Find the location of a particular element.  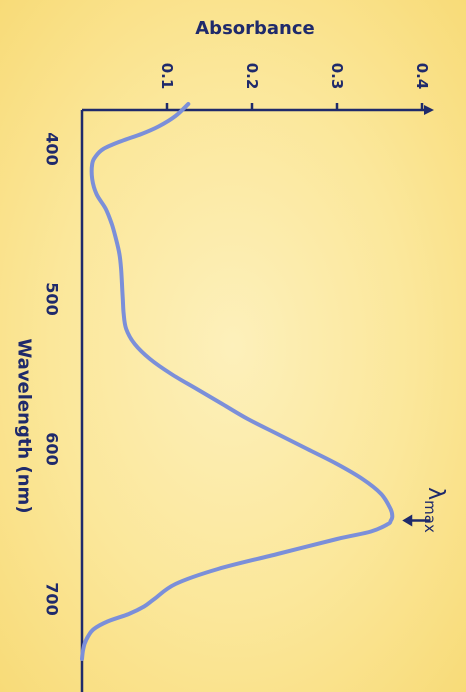

annotation-layer: λmax is located at coordinates (425, 510).